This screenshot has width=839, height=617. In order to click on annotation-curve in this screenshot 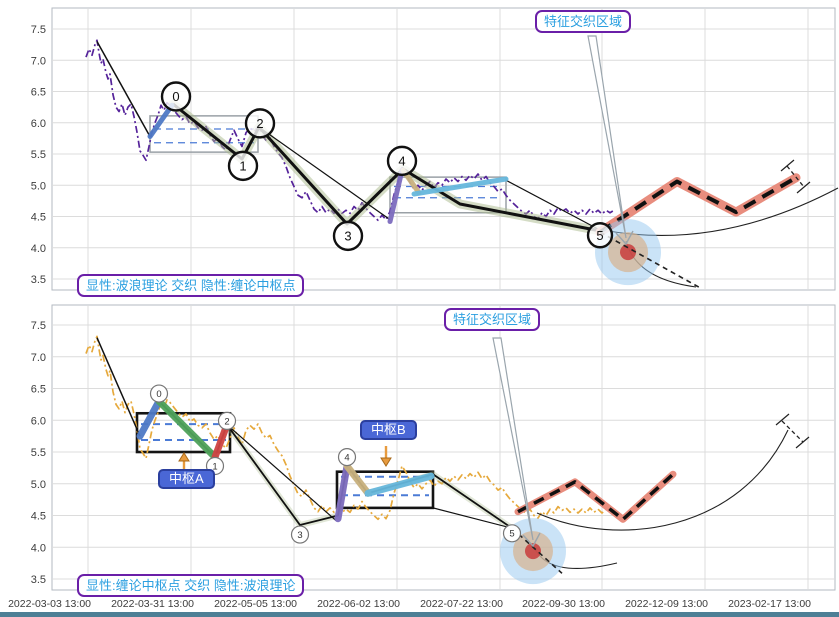, I will do `click(662, 480)`.